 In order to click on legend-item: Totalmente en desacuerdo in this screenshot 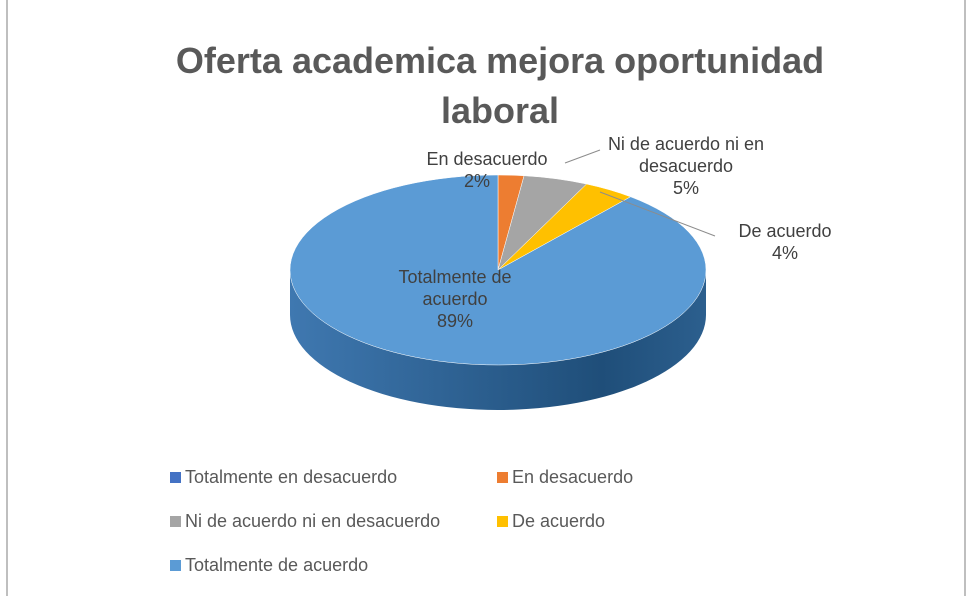, I will do `click(283, 477)`.